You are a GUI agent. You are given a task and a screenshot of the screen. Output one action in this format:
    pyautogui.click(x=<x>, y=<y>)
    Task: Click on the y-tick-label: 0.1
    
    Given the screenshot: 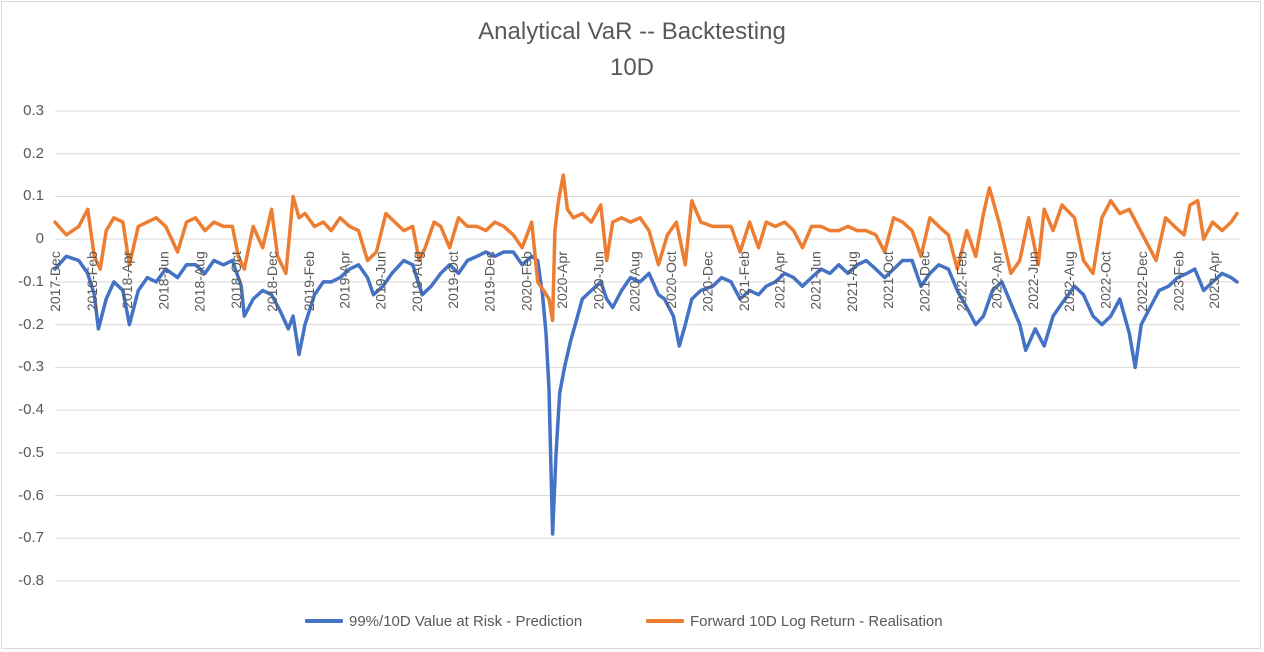 What is the action you would take?
    pyautogui.click(x=33, y=196)
    